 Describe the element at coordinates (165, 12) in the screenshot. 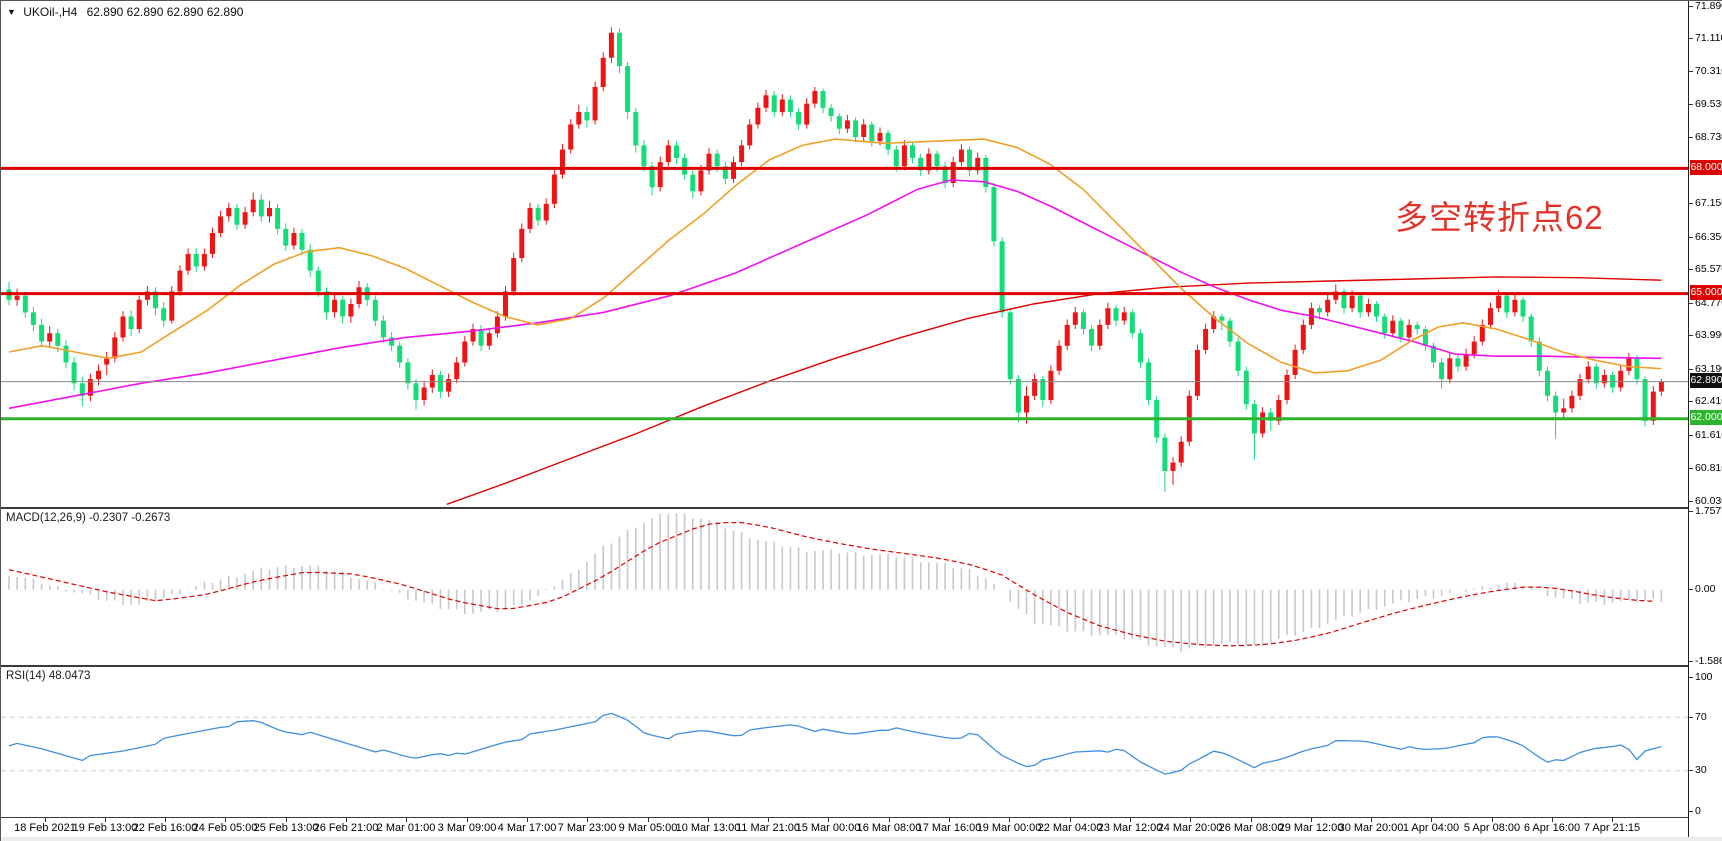

I see `chart-ohlc-values: 62.890 62.890 62.890 62.890` at that location.